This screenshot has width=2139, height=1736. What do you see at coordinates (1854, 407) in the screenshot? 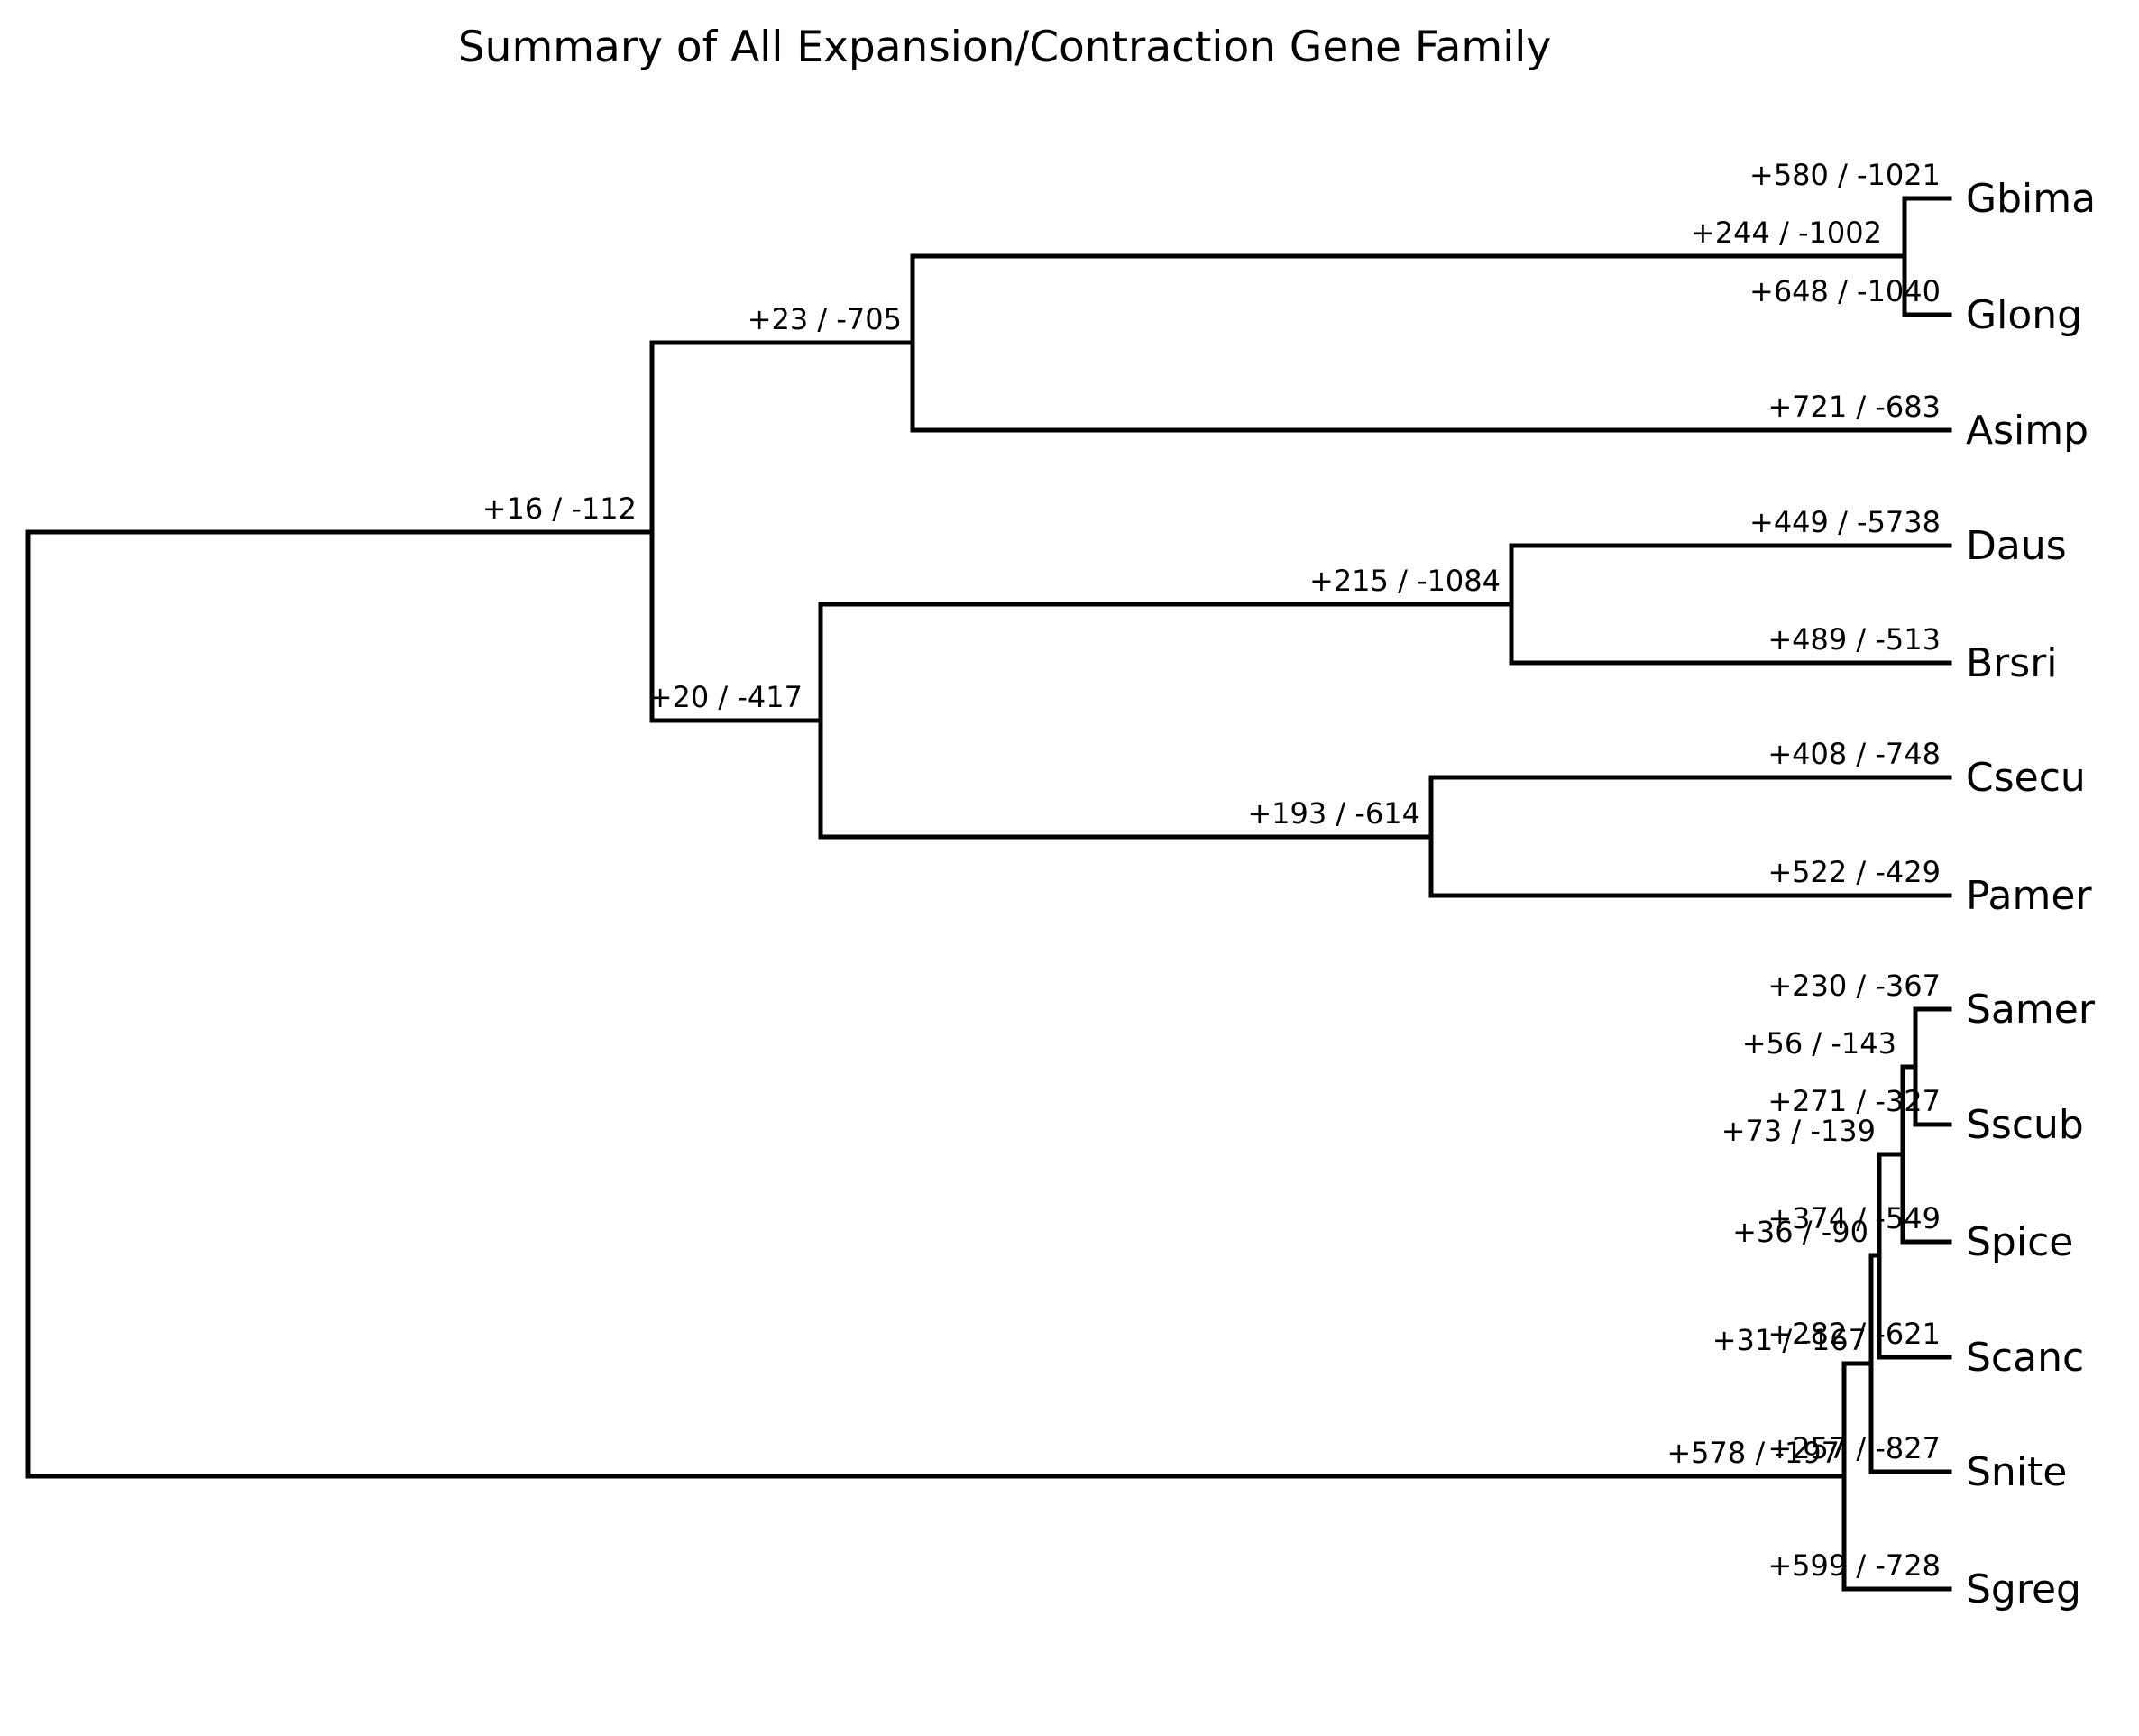
I see `gain-loss-label-asimp: +721 / -683` at bounding box center [1854, 407].